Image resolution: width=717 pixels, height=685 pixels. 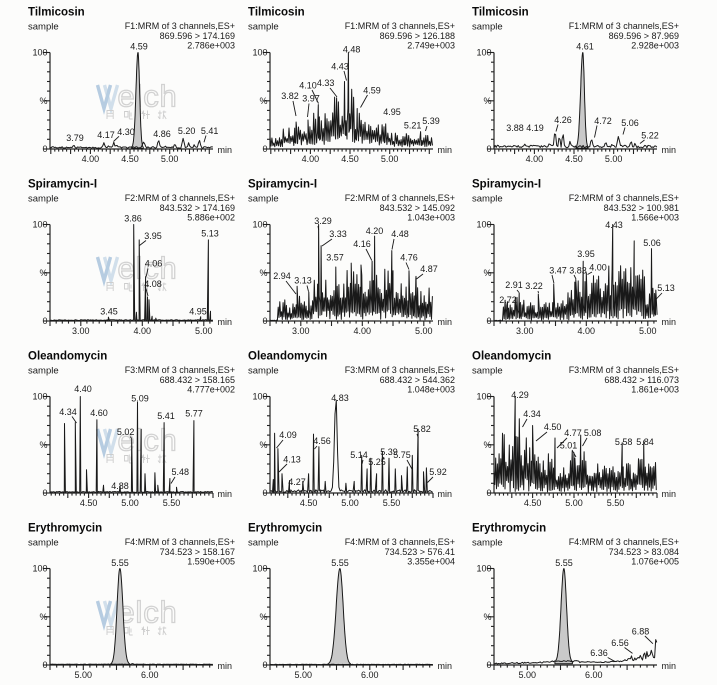 What do you see at coordinates (335, 257) in the screenshot?
I see `svg-text: 3.57` at bounding box center [335, 257].